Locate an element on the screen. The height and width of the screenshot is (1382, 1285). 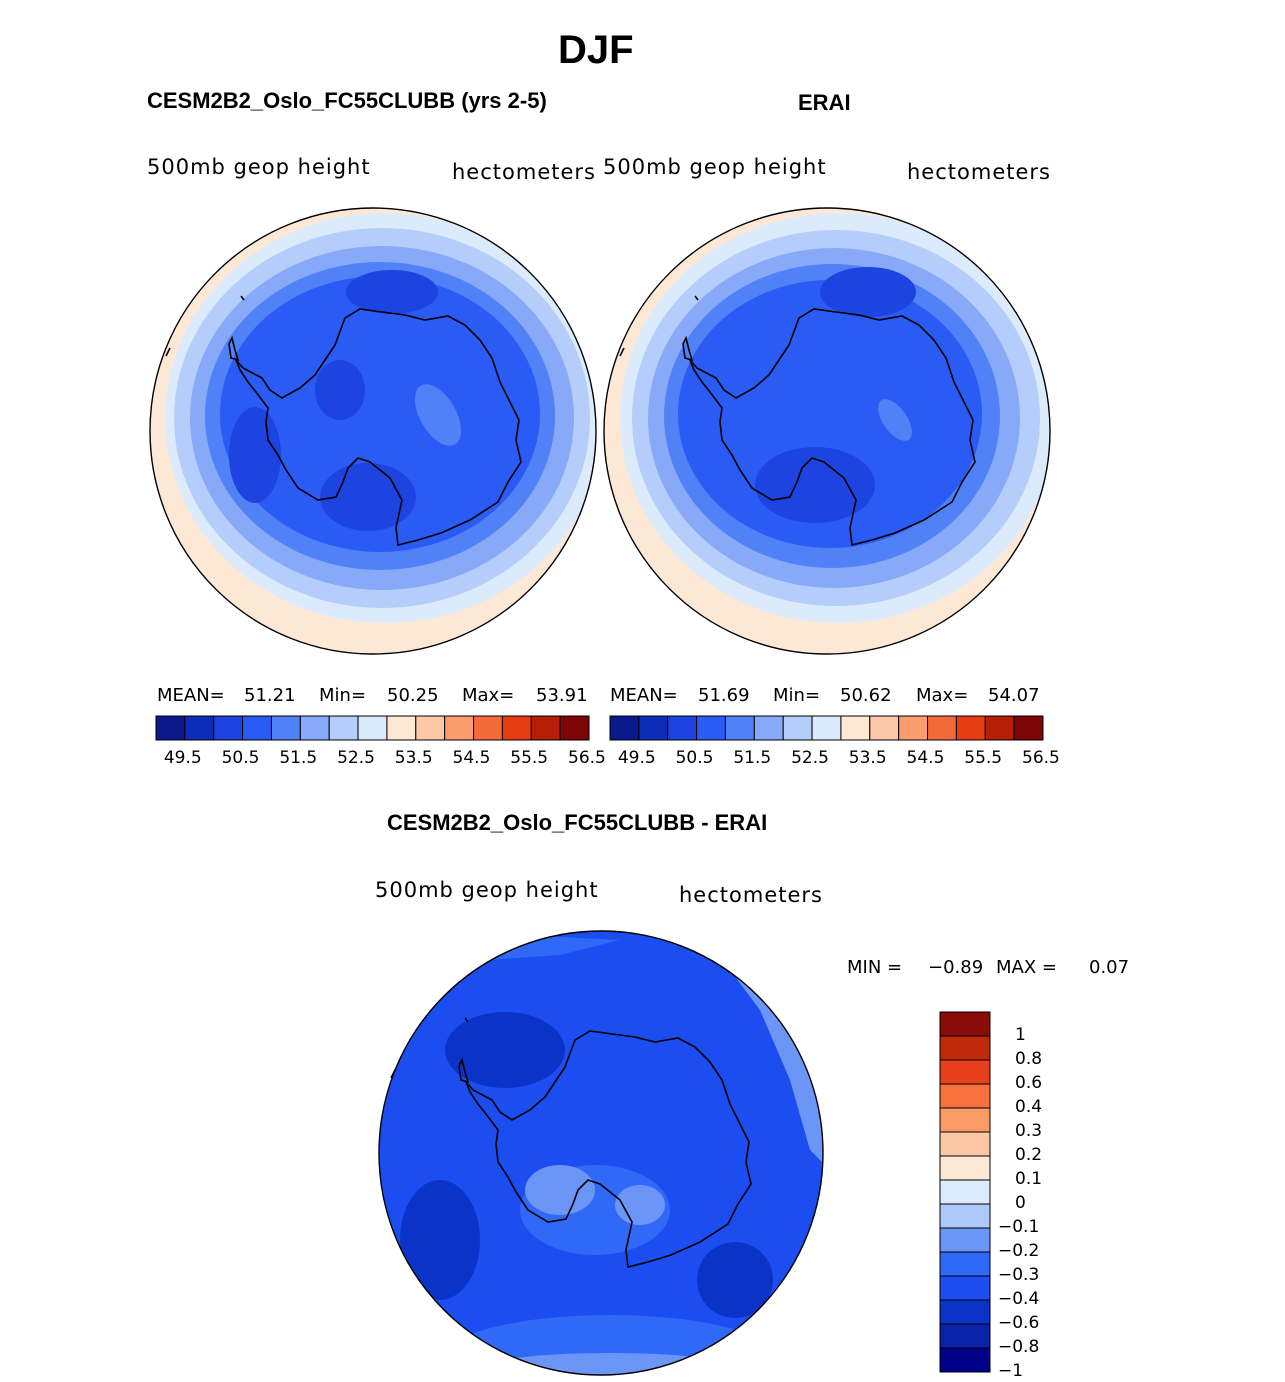
figure-title: DJF is located at coordinates (596, 50).